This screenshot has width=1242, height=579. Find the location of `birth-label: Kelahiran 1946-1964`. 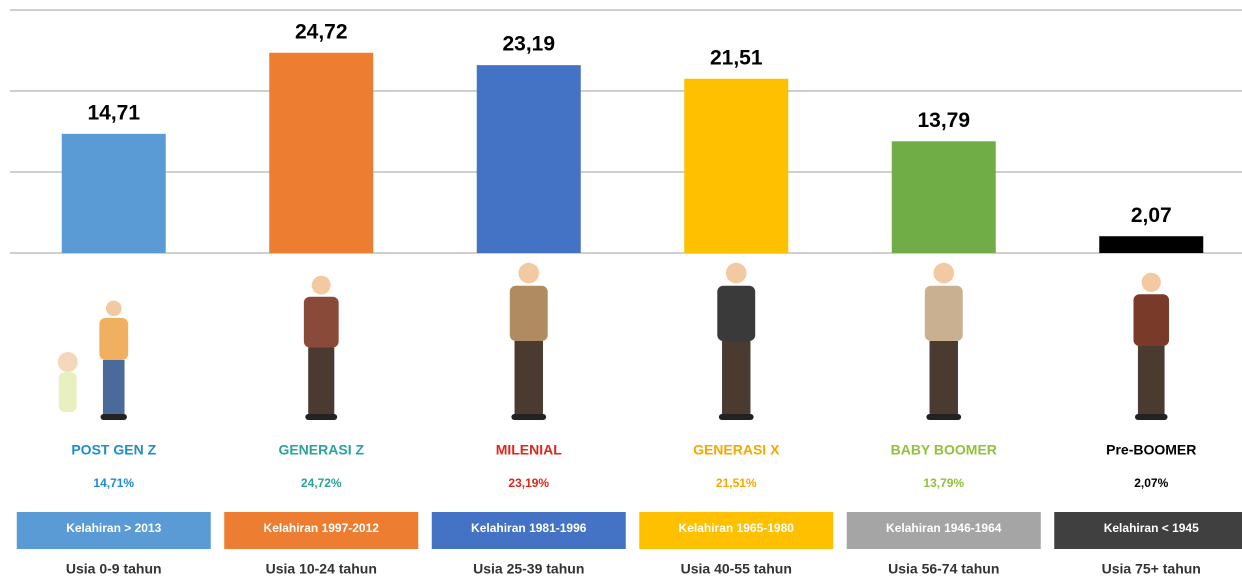

birth-label: Kelahiran 1946-1964 is located at coordinates (944, 528).